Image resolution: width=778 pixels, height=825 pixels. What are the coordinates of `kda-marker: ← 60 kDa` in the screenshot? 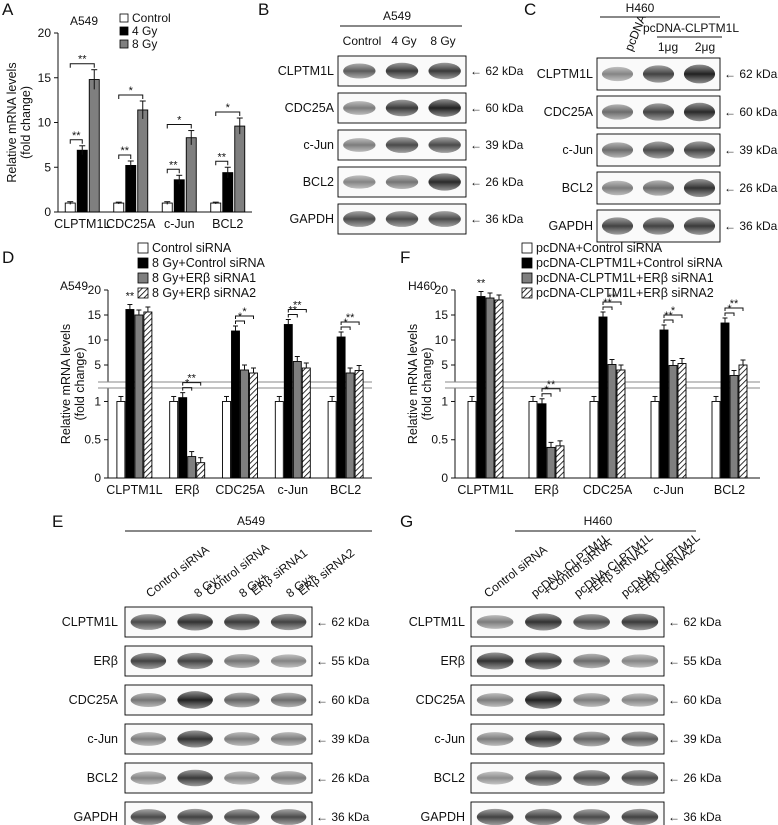 It's located at (343, 700).